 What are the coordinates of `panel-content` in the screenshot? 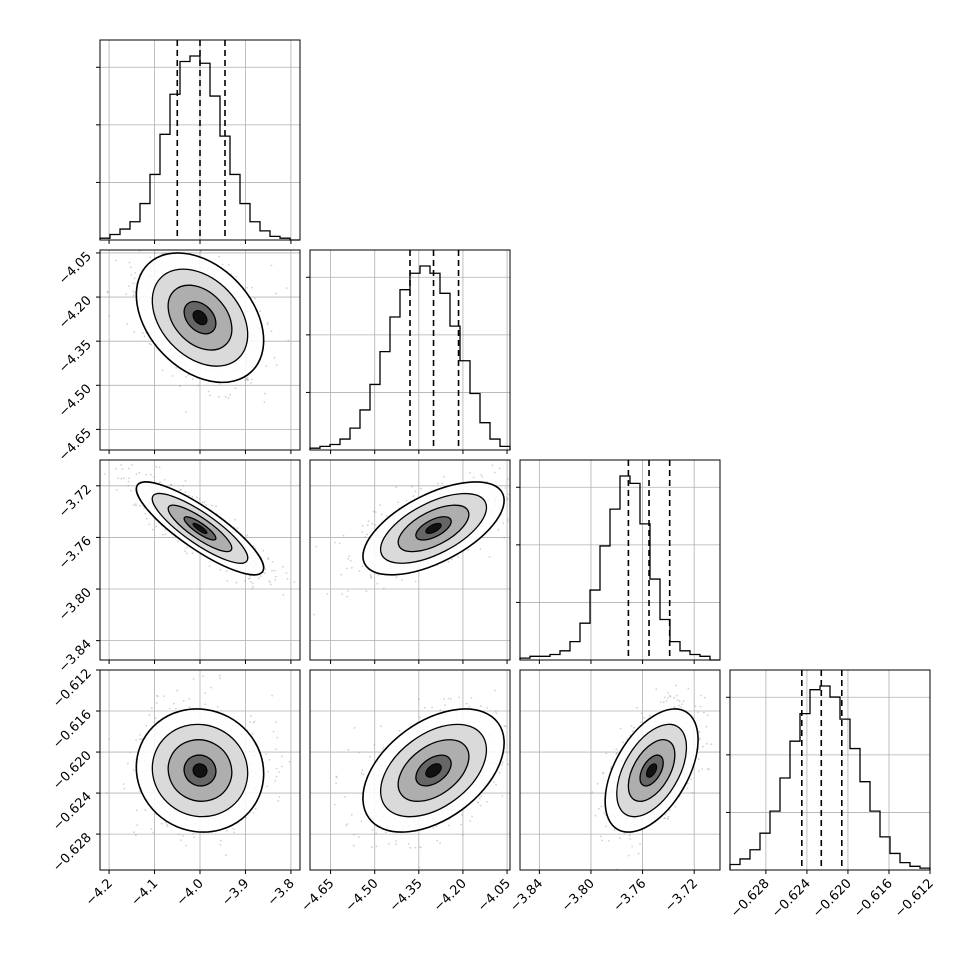 It's located at (198, 778).